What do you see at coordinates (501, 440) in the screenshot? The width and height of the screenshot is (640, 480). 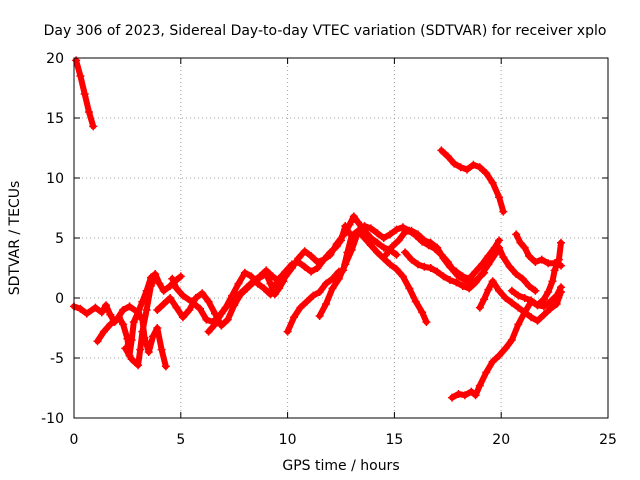 I see `x-tick-label: 20` at bounding box center [501, 440].